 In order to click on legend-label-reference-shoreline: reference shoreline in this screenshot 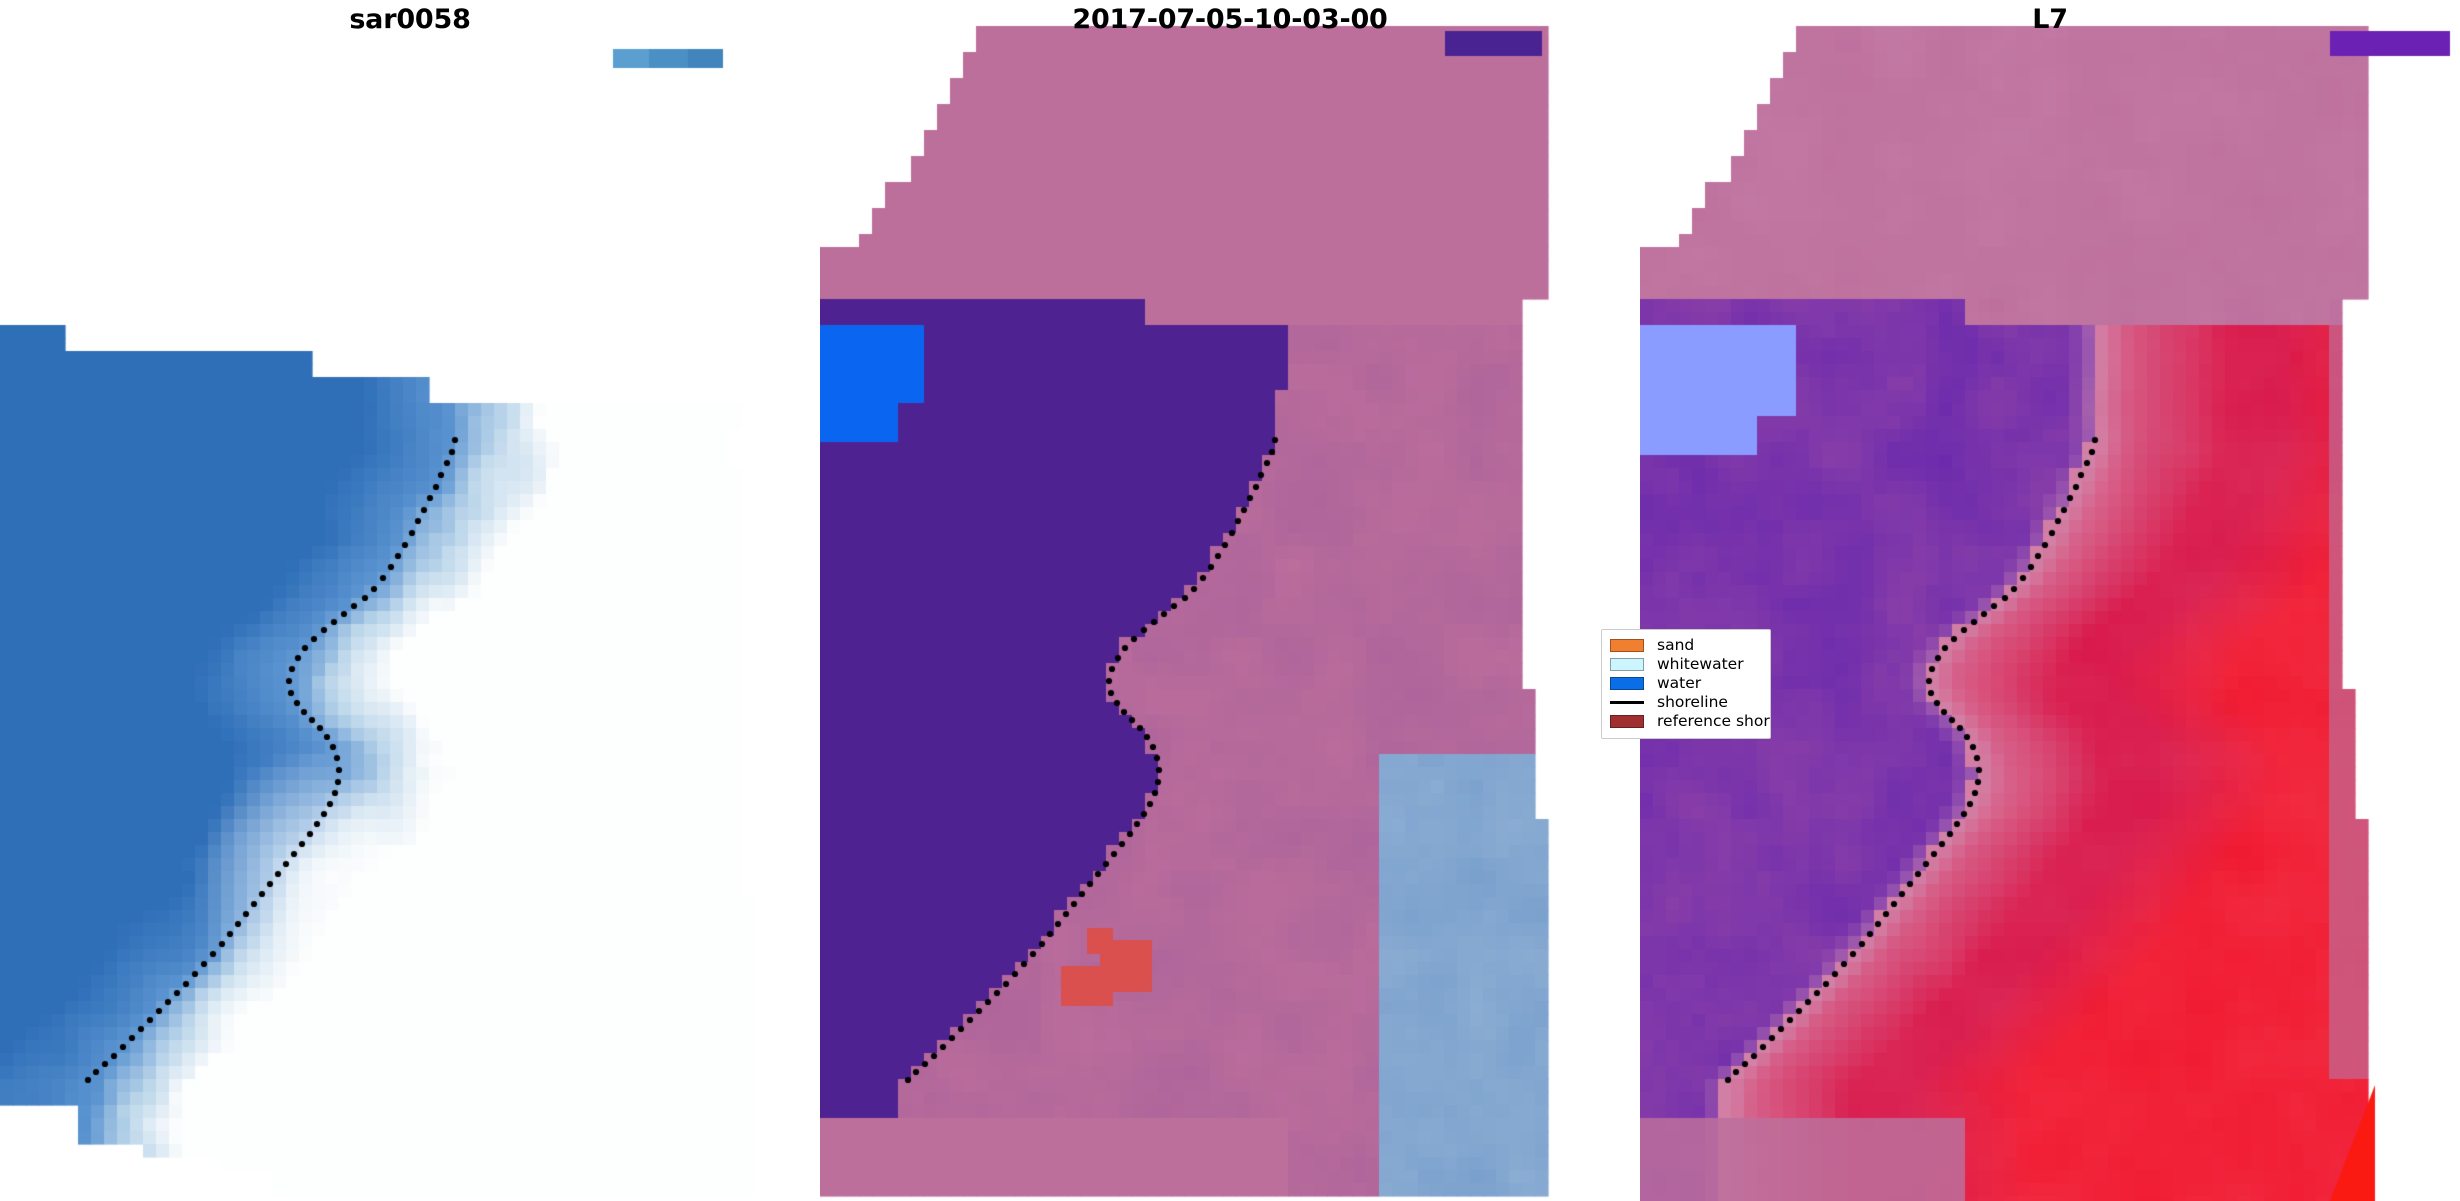, I will do `click(1713, 721)`.